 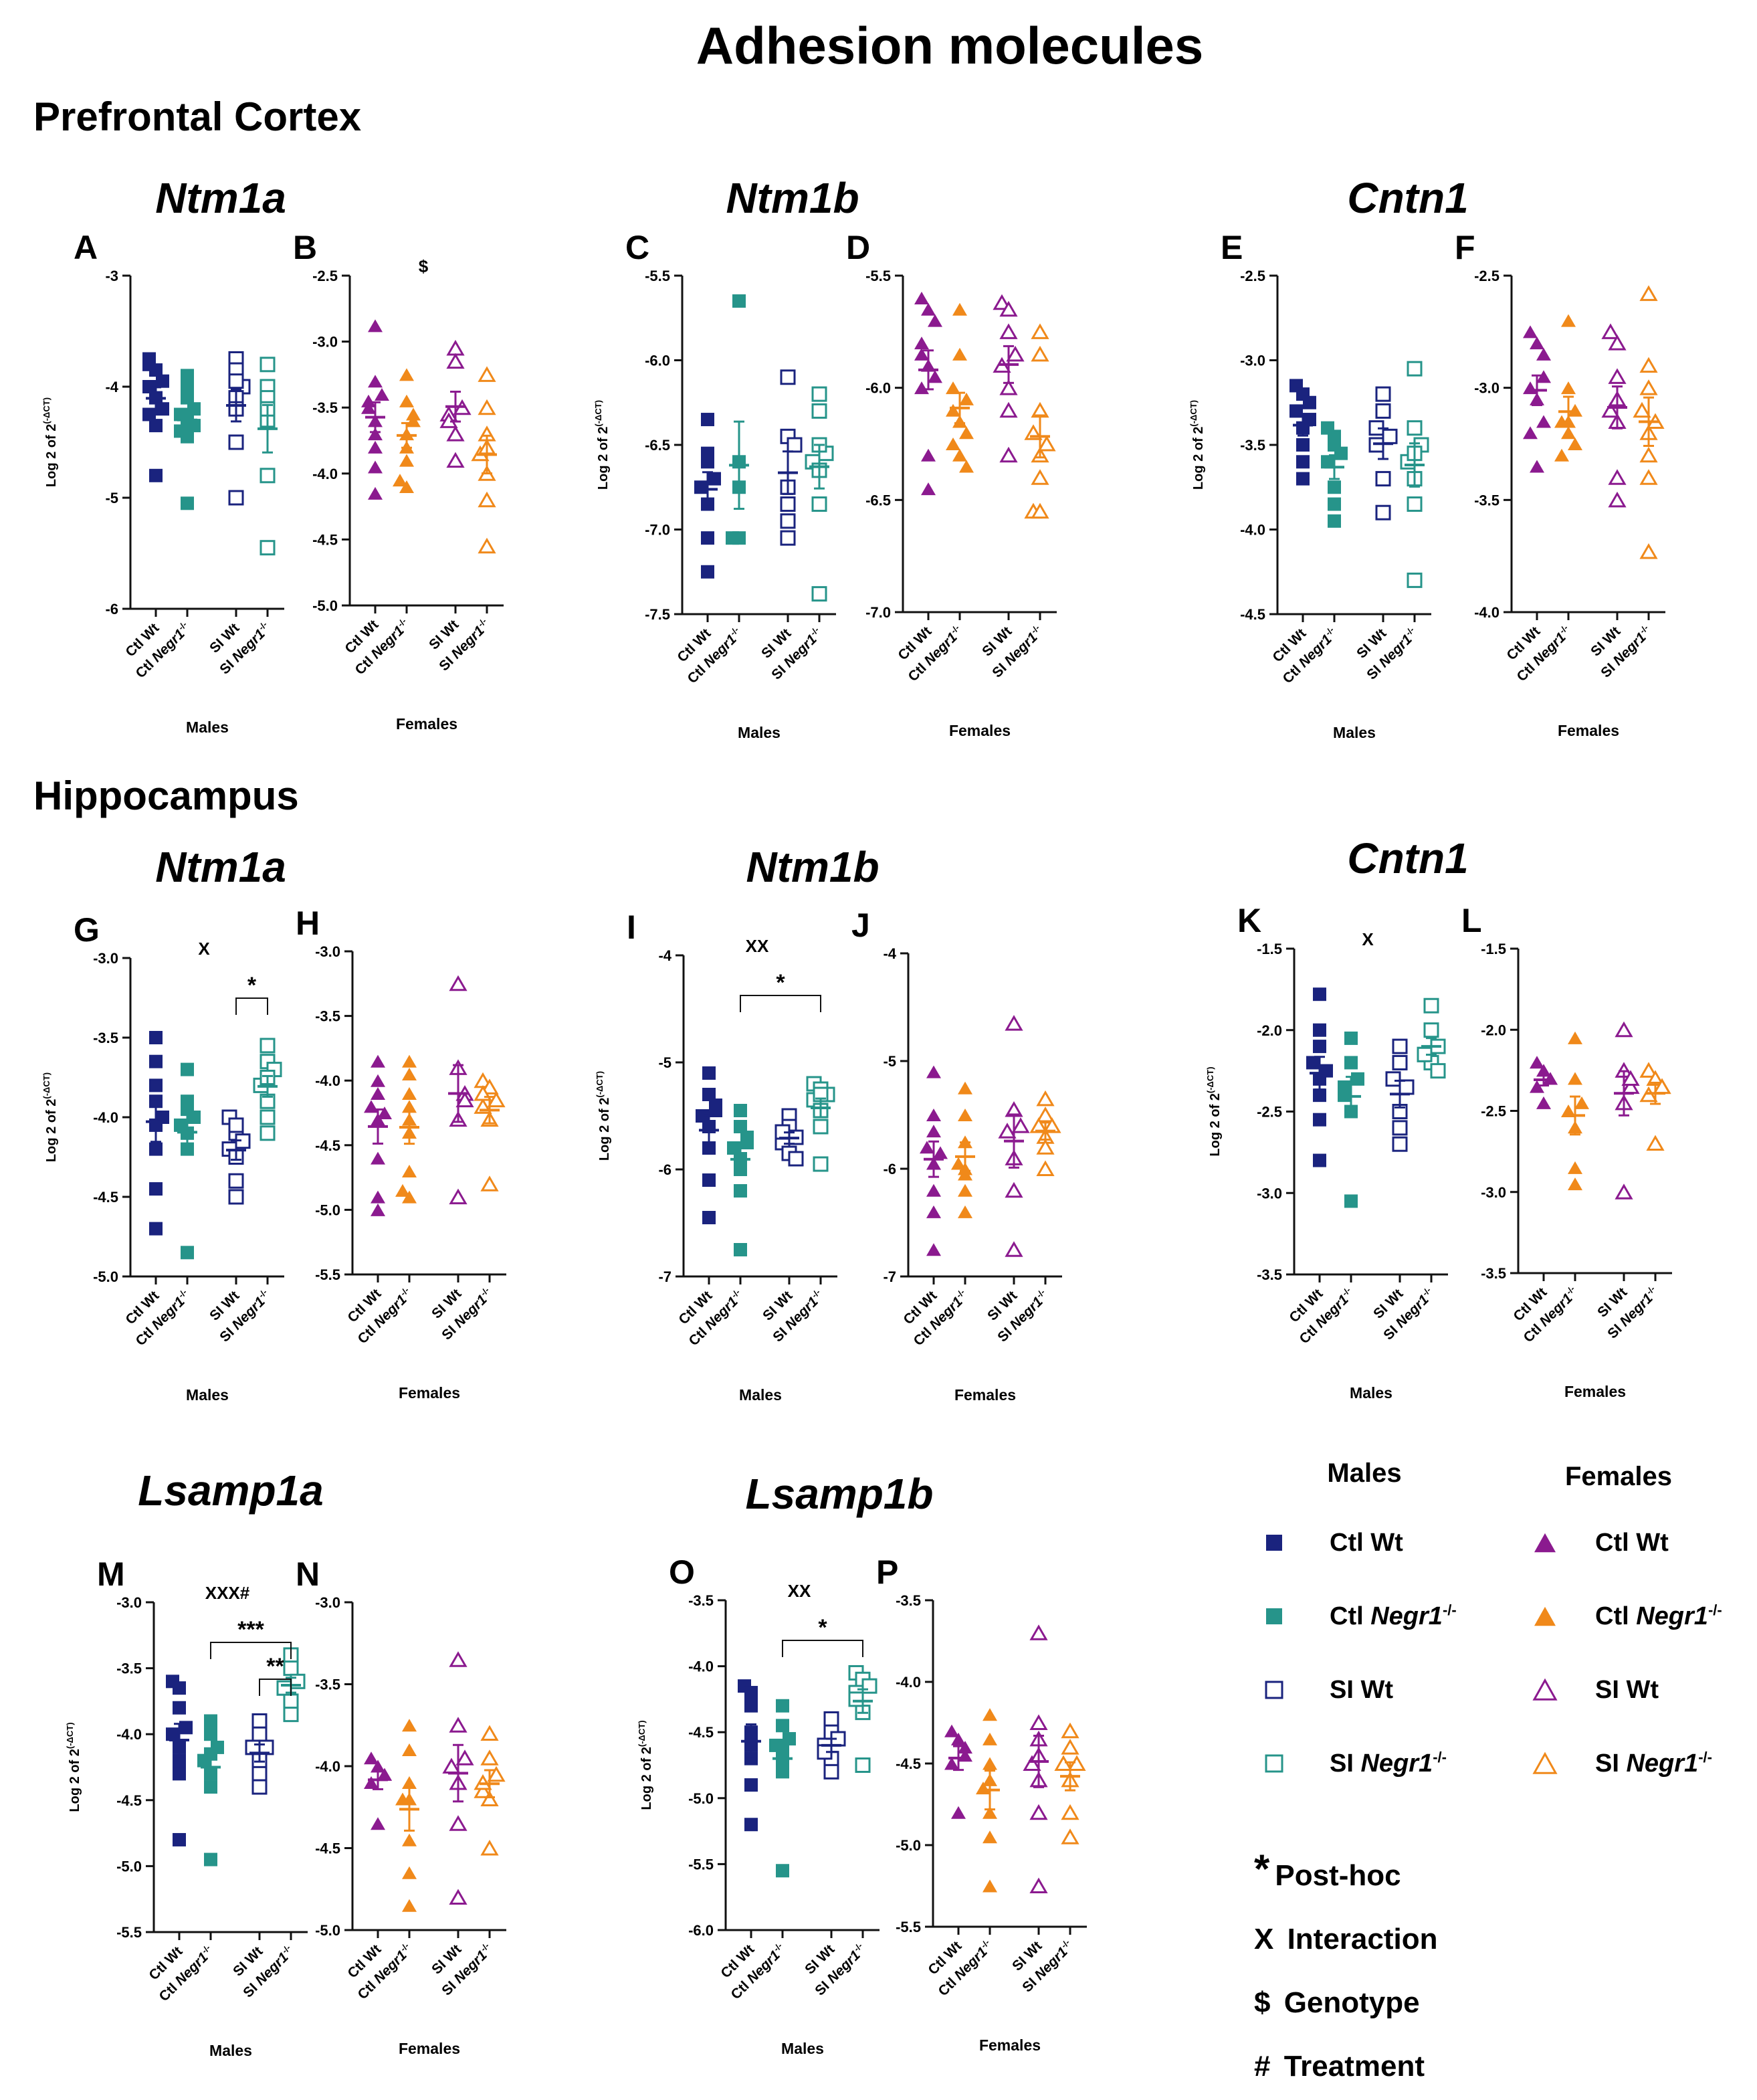 I want to click on panel-letter: N, so click(x=308, y=1574).